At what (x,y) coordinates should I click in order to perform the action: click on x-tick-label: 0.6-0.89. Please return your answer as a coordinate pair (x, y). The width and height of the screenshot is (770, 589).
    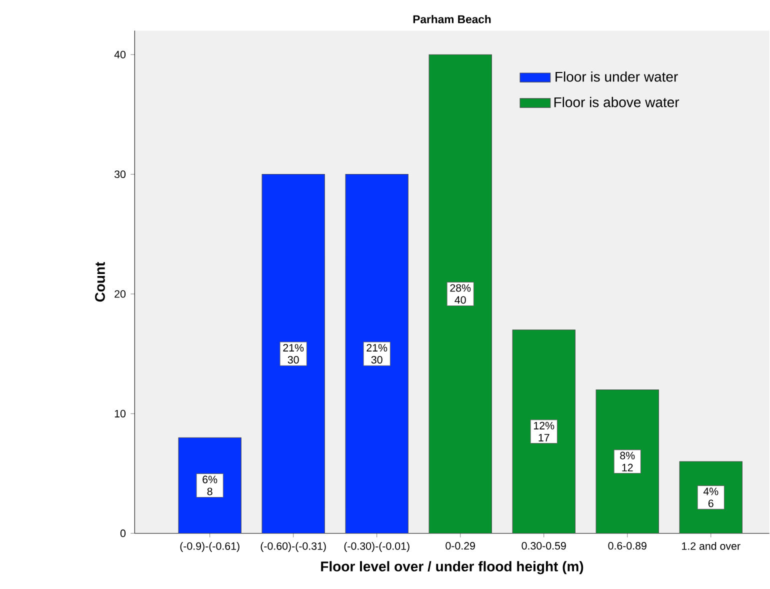
    Looking at the image, I should click on (627, 546).